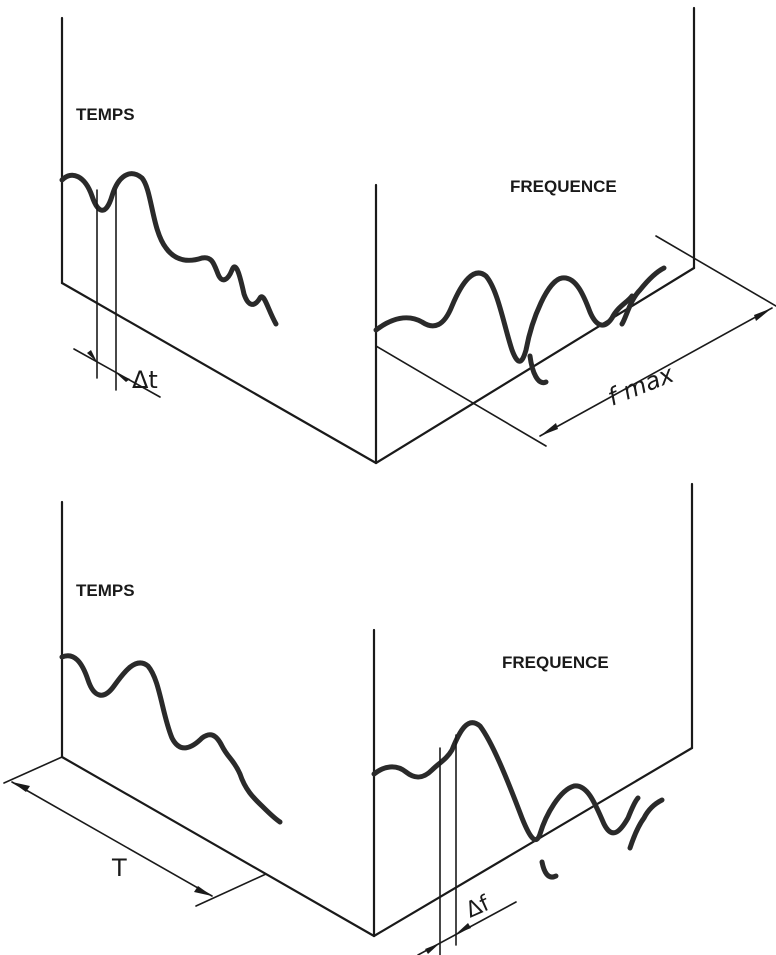  What do you see at coordinates (506, 781) in the screenshot?
I see `bottom-freq-spectrum` at bounding box center [506, 781].